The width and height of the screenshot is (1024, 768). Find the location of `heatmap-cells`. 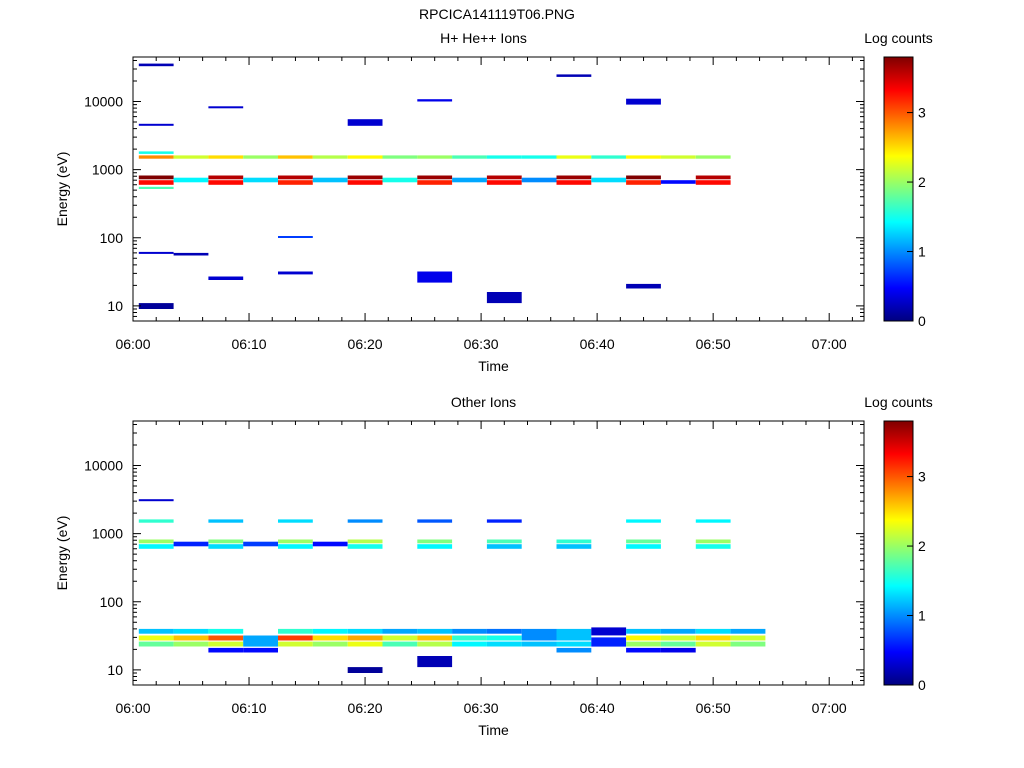

heatmap-cells is located at coordinates (452, 586).